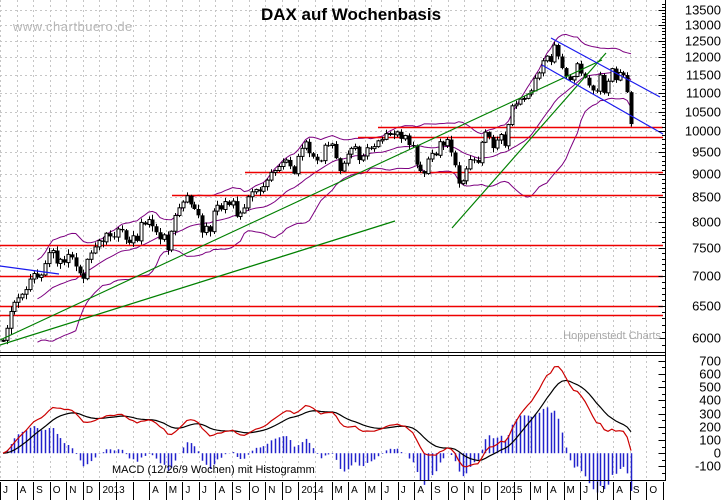 This screenshot has width=723, height=502. What do you see at coordinates (706, 306) in the screenshot?
I see `price-tick-label: 6500` at bounding box center [706, 306].